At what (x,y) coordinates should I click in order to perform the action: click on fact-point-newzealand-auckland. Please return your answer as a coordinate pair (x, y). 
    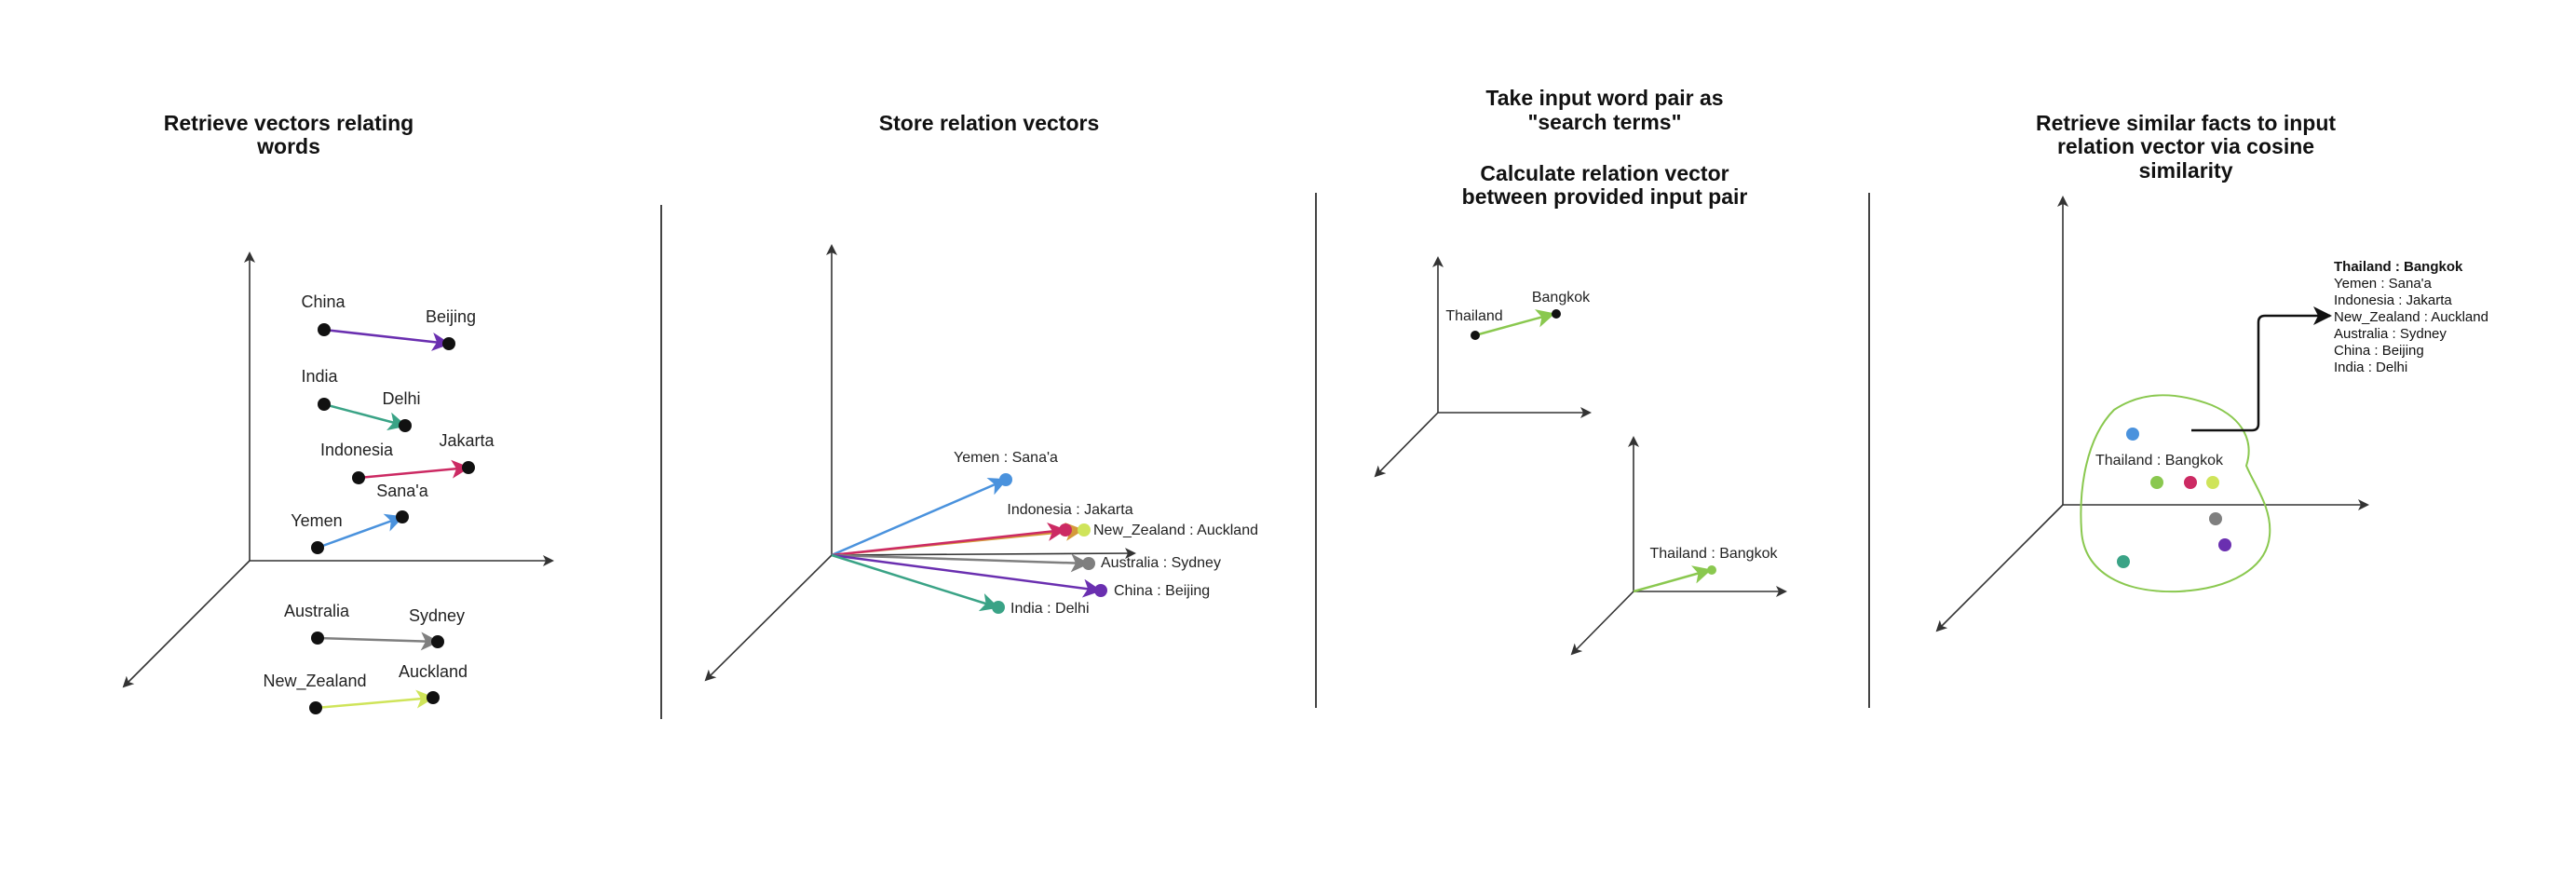
    Looking at the image, I should click on (2212, 483).